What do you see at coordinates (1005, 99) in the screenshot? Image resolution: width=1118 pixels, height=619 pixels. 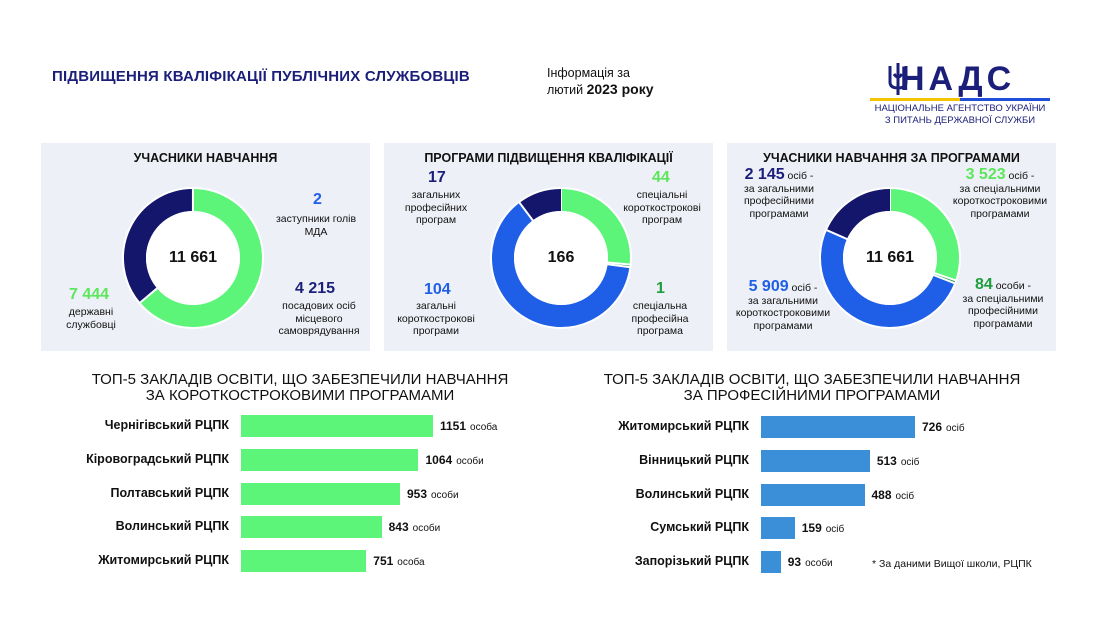 I see `logo-stripe-blue` at bounding box center [1005, 99].